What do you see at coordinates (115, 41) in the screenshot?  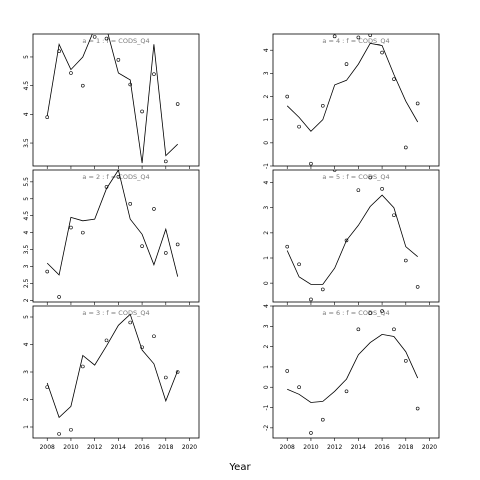 I see `panel-title: a = 1 : f = CODS_Q4` at bounding box center [115, 41].